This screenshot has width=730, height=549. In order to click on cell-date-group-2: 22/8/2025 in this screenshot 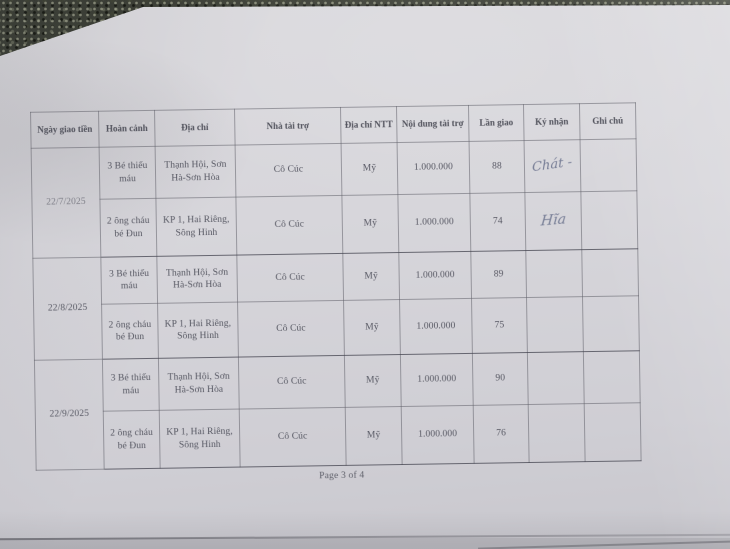, I will do `click(67, 309)`.